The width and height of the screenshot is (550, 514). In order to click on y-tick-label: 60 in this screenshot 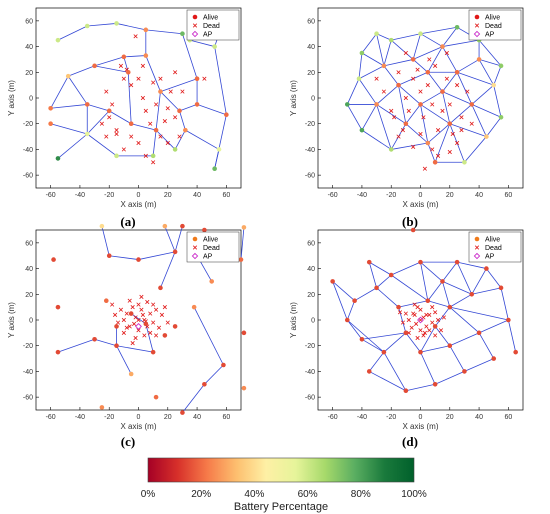, I will do `click(311, 21)`.